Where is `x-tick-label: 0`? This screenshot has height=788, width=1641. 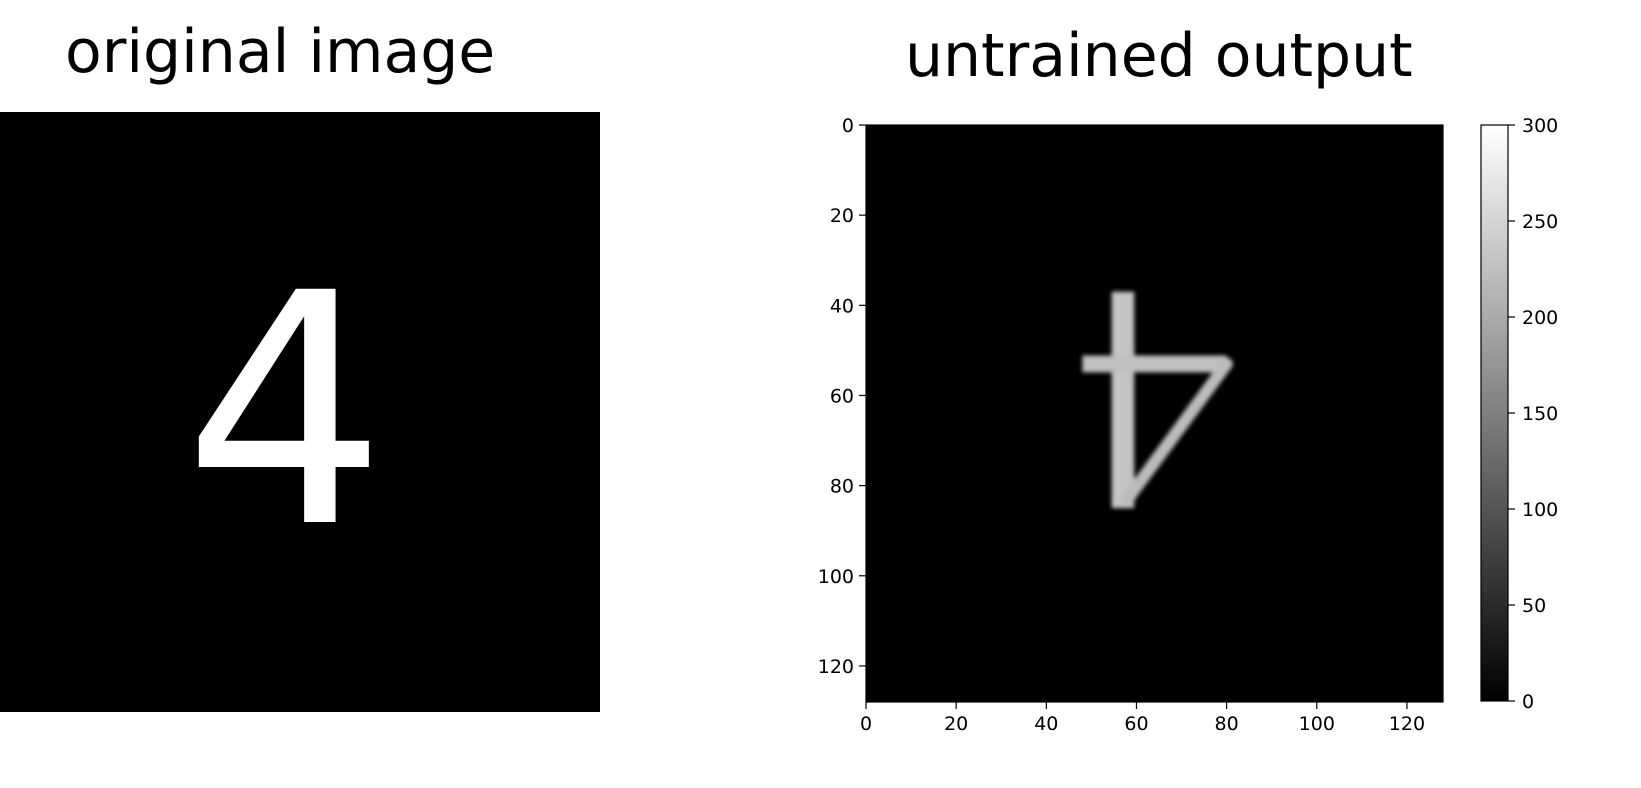
x-tick-label: 0 is located at coordinates (866, 724).